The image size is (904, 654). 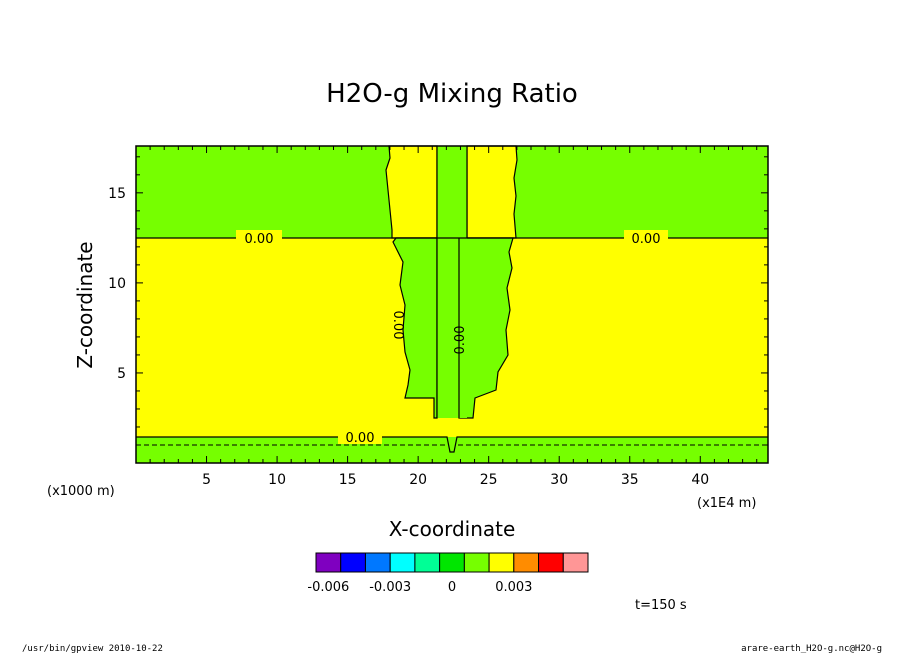 I want to click on colorbar: -0.006 -0.003 0 0.003, so click(x=448, y=573).